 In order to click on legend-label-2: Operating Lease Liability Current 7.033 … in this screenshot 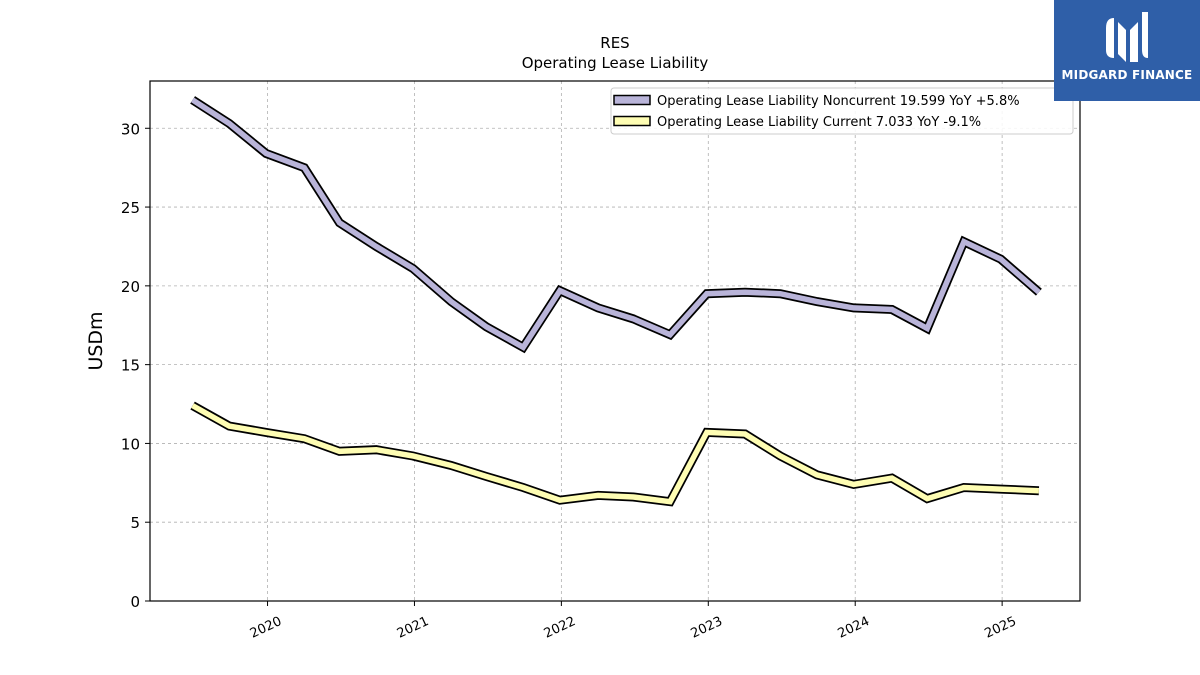, I will do `click(819, 122)`.